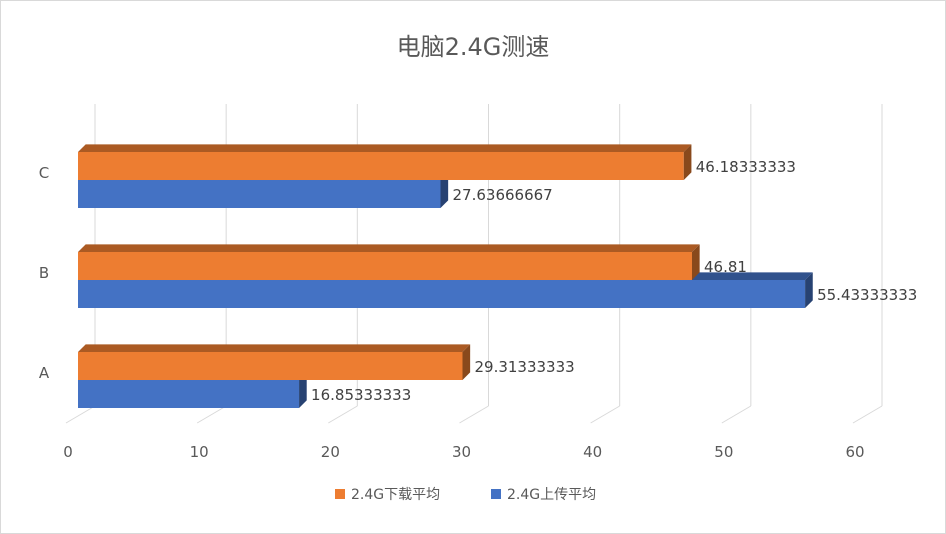  I want to click on x-tick-label: 40, so click(592, 452).